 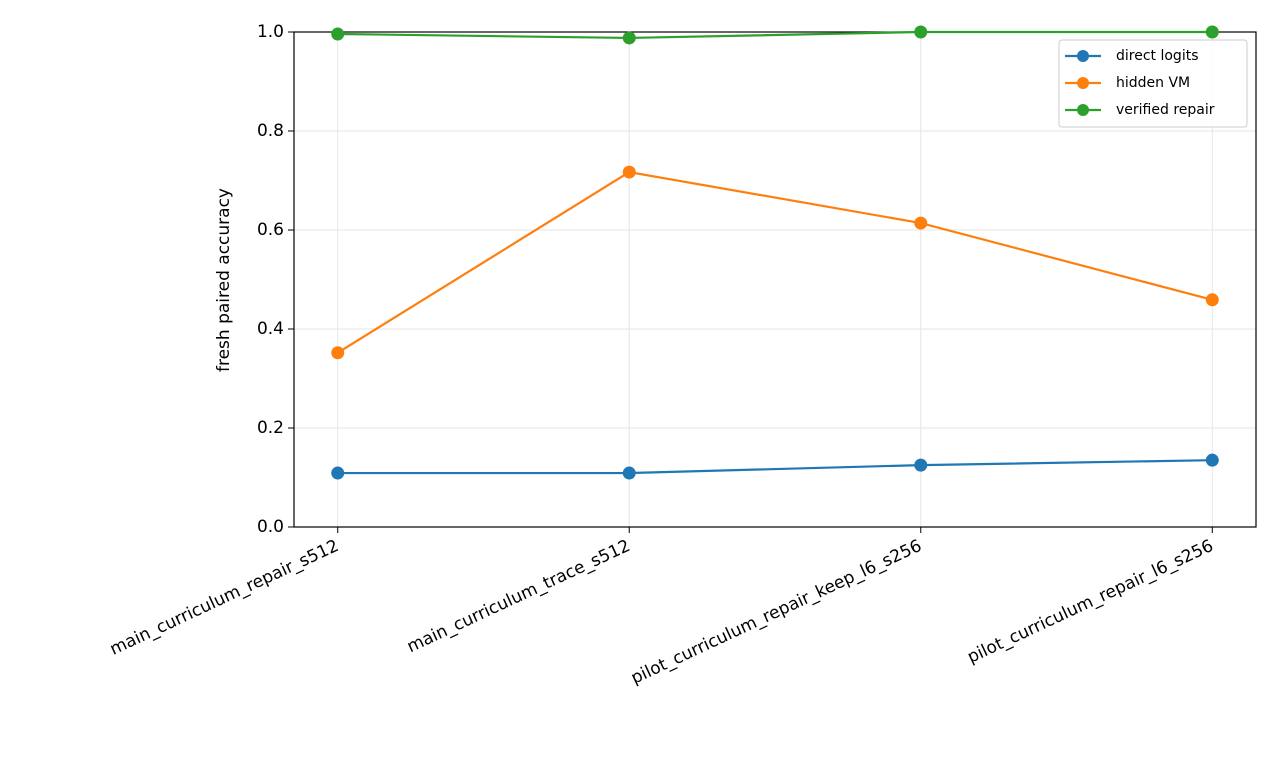 I want to click on x-tick-label: pilot_curriculum_repair_keep_l6_s256, so click(x=776, y=612).